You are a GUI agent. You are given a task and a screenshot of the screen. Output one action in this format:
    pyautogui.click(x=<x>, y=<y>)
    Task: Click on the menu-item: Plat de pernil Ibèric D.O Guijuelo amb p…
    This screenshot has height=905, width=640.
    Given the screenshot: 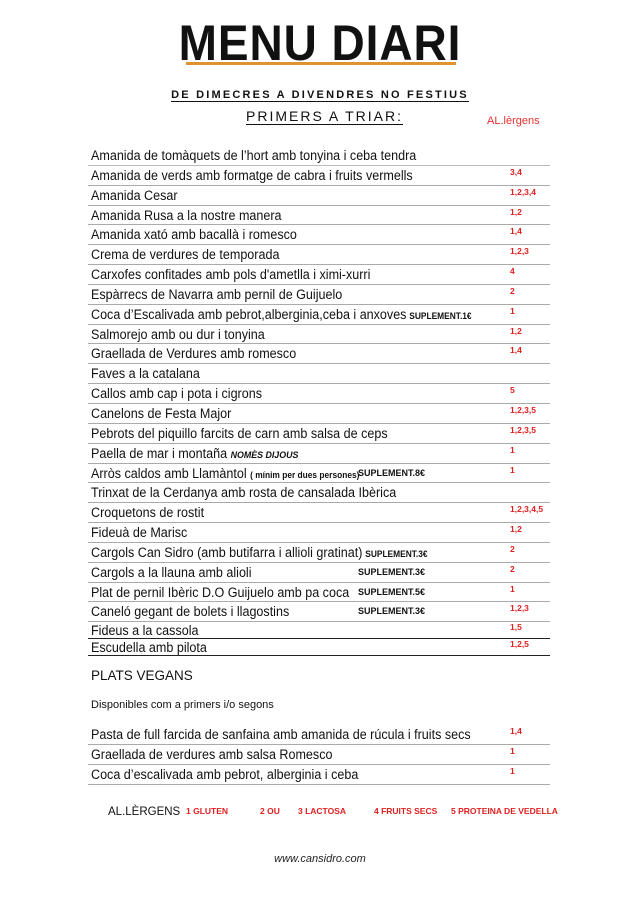 What is the action you would take?
    pyautogui.click(x=319, y=593)
    